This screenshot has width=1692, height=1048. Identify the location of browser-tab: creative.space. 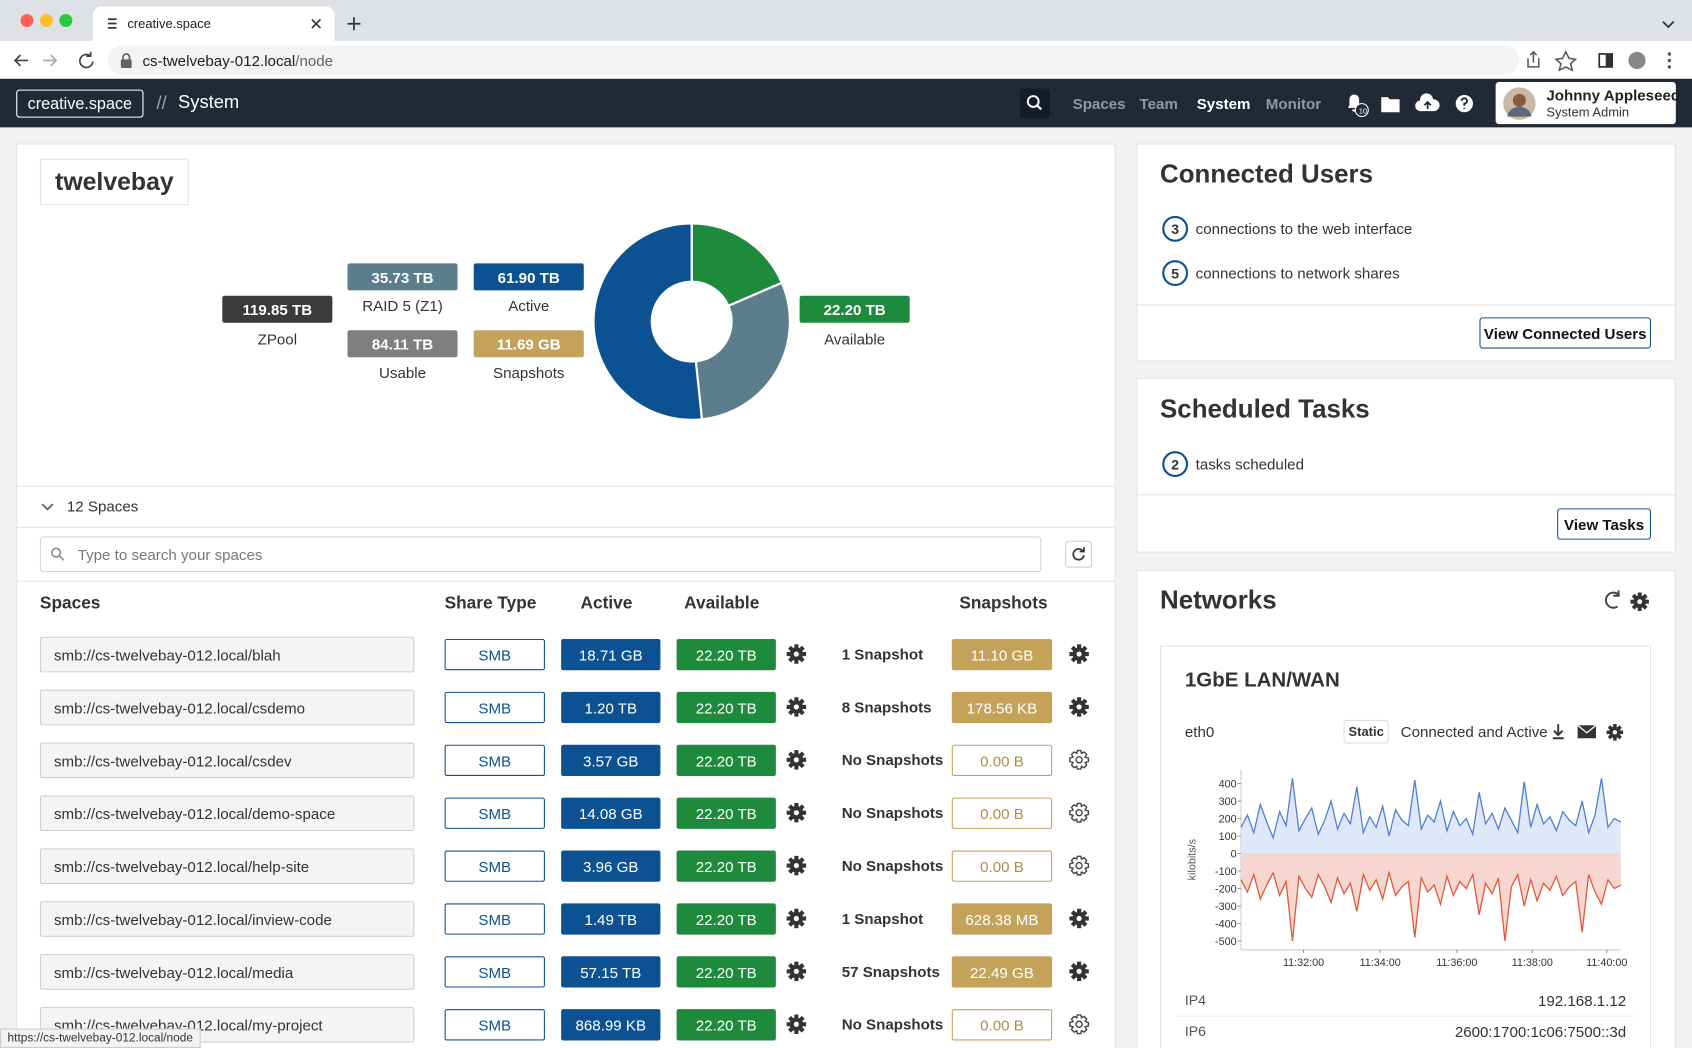
(213, 24).